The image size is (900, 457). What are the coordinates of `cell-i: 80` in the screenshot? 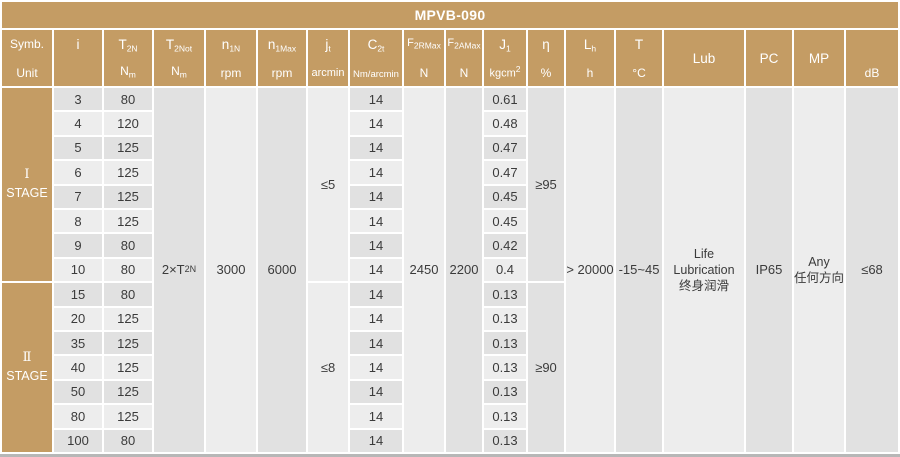 It's located at (78, 416).